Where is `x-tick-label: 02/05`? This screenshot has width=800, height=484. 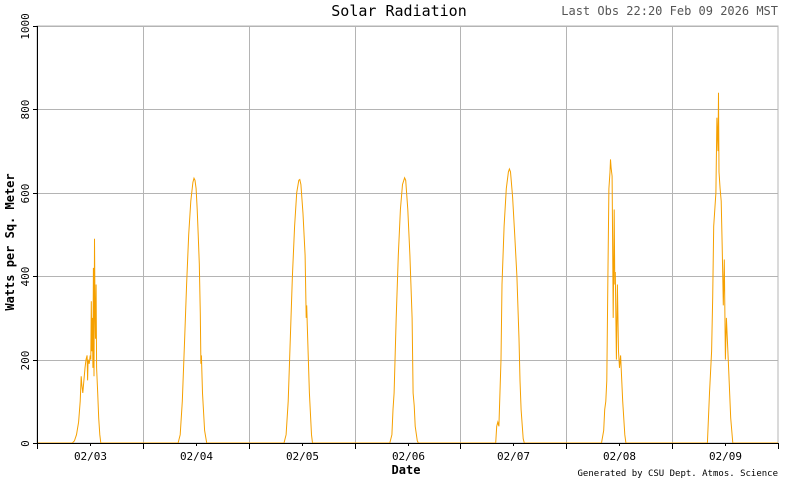
x-tick-label: 02/05 is located at coordinates (302, 456).